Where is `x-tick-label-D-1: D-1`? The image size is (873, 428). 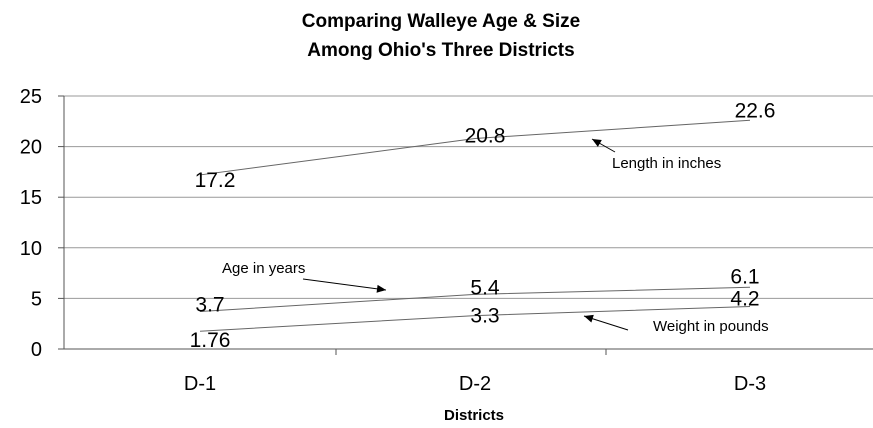
x-tick-label-D-1: D-1 is located at coordinates (200, 384).